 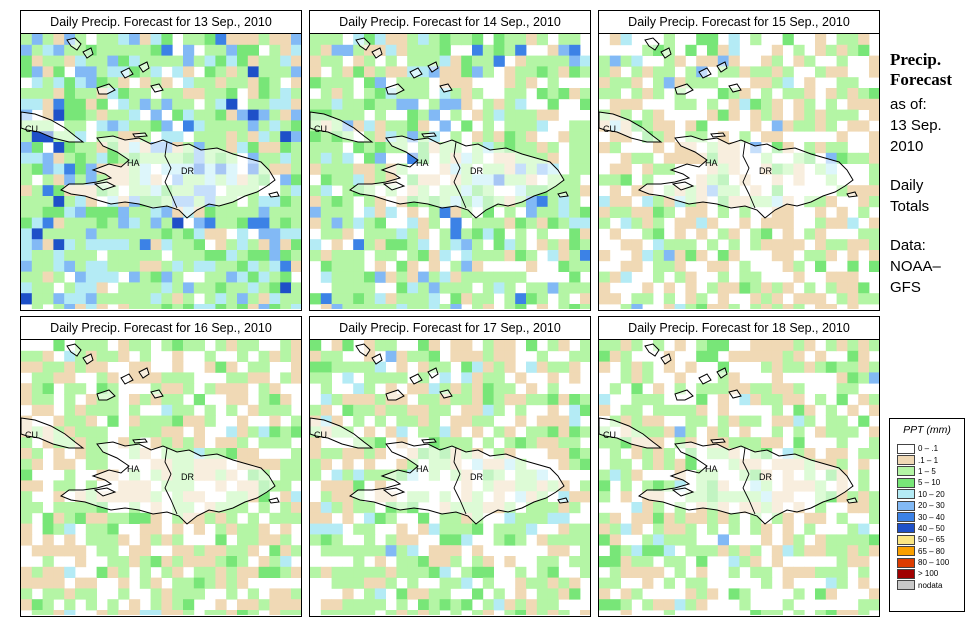 I want to click on sidebar-daily-line2: Totals, so click(x=910, y=206).